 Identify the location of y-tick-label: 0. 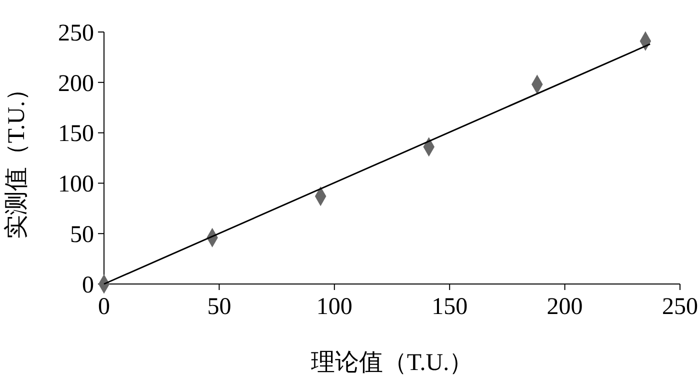
(88, 285).